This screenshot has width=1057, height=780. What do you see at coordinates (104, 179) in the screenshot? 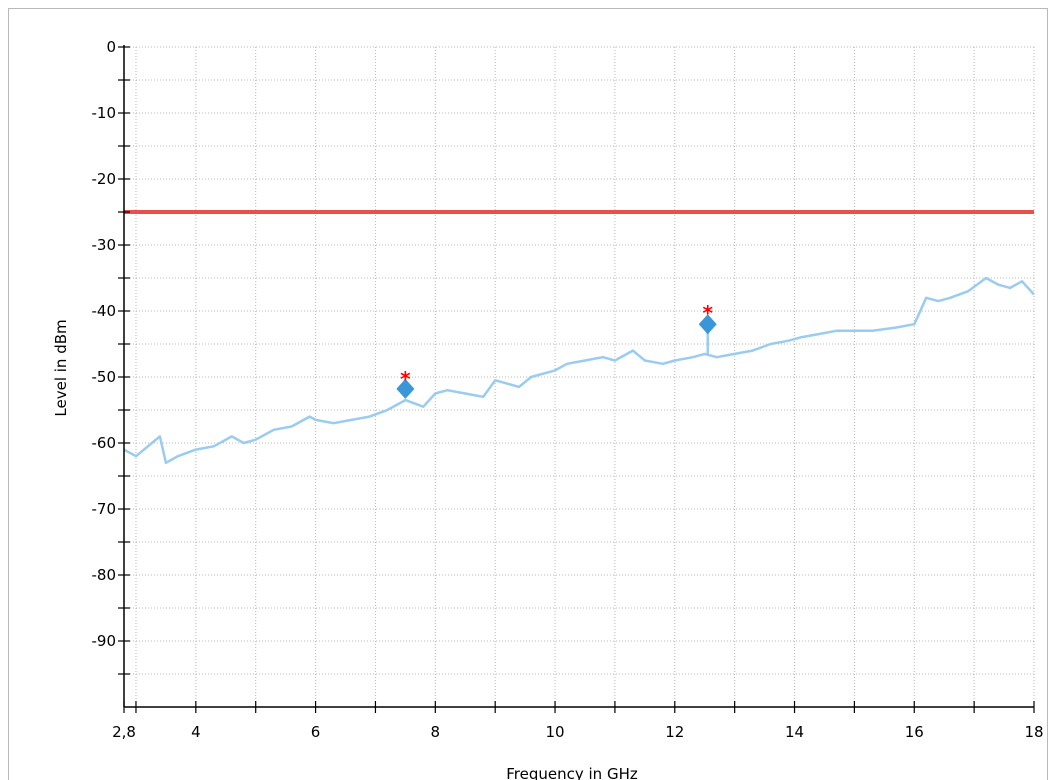
I see `y-tick-label: -20` at bounding box center [104, 179].